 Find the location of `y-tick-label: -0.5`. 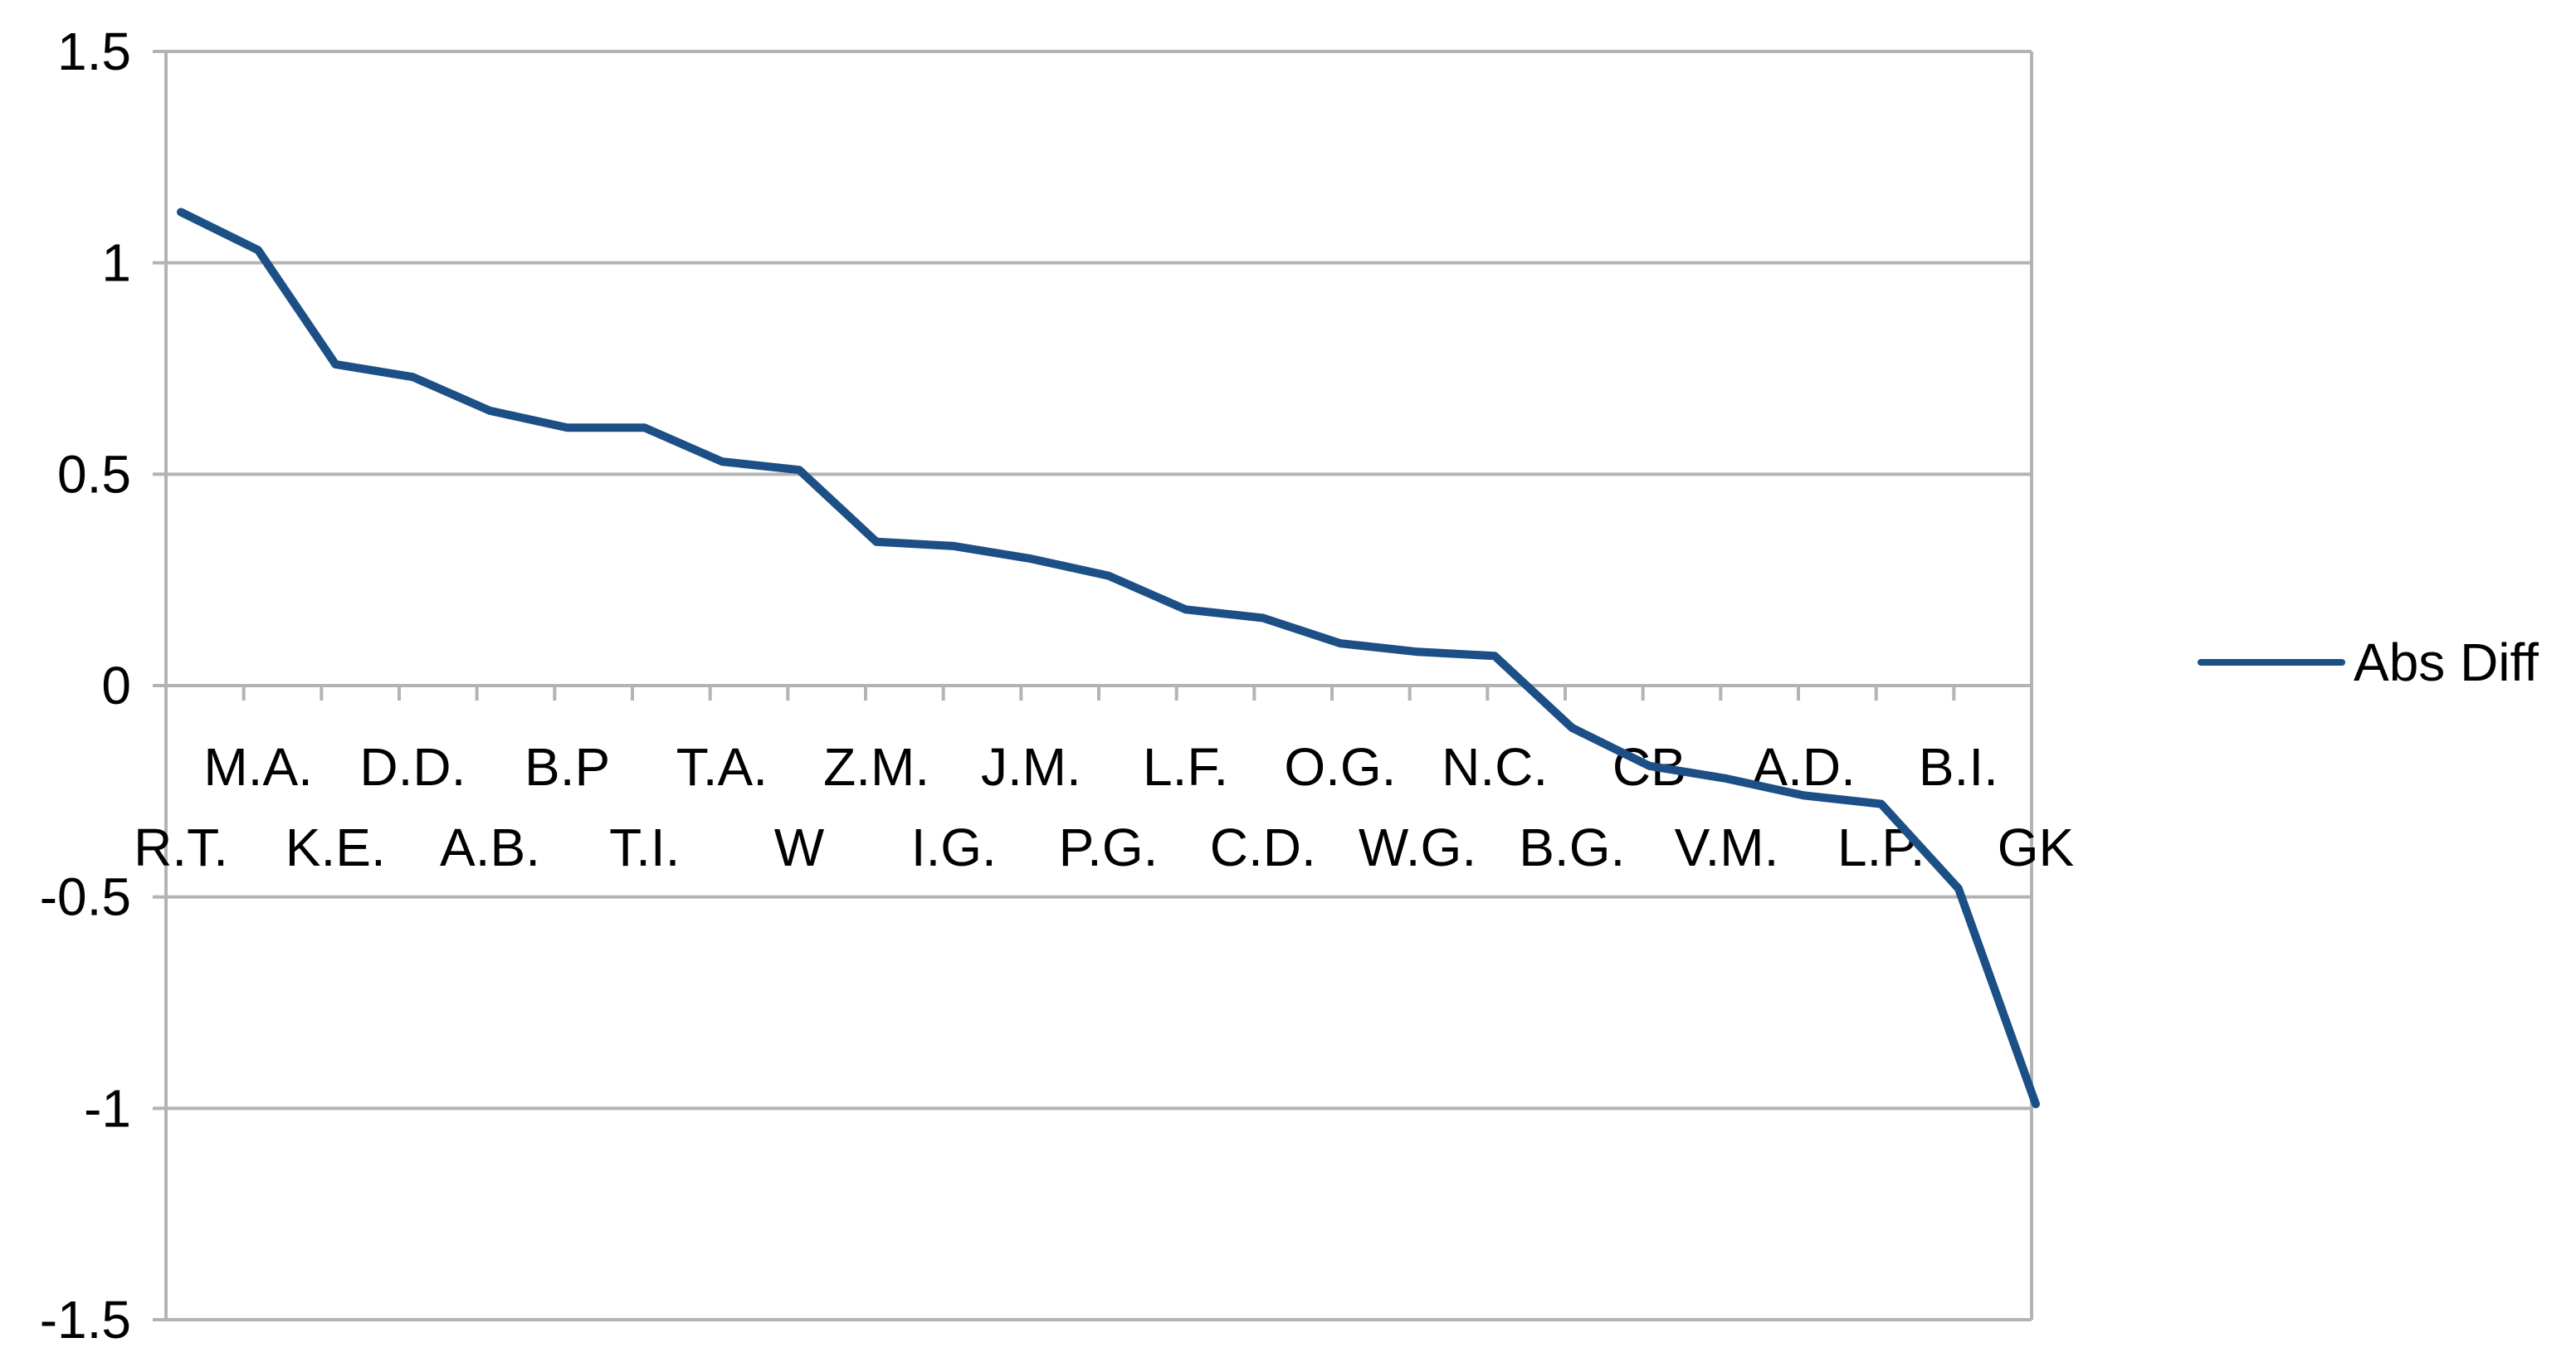

y-tick-label: -0.5 is located at coordinates (86, 897).